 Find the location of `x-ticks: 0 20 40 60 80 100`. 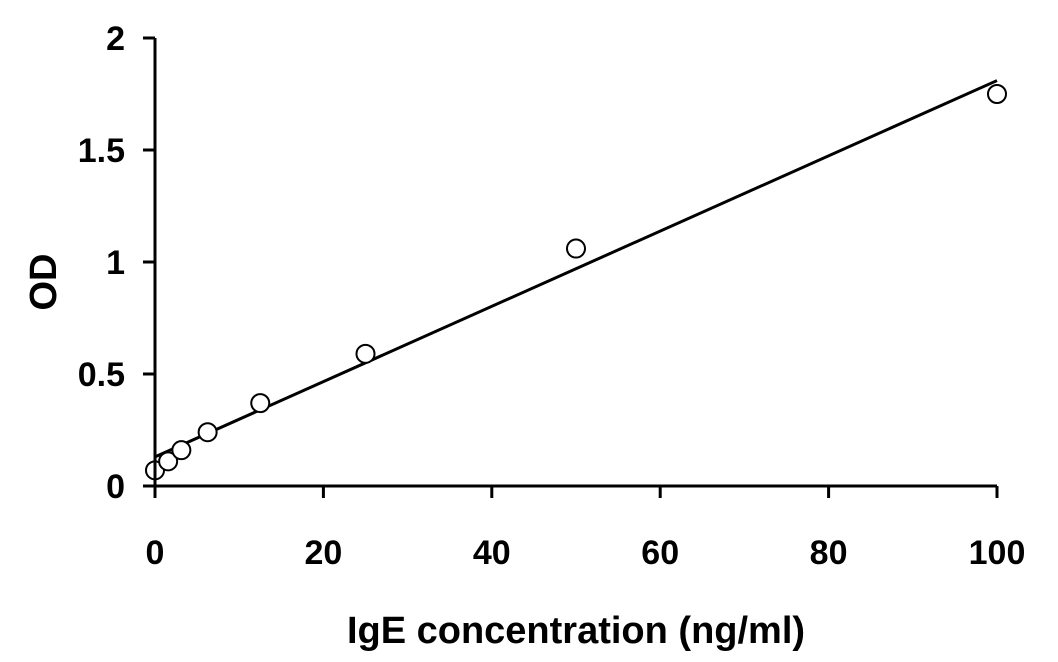

x-ticks: 0 20 40 60 80 100 is located at coordinates (586, 529).